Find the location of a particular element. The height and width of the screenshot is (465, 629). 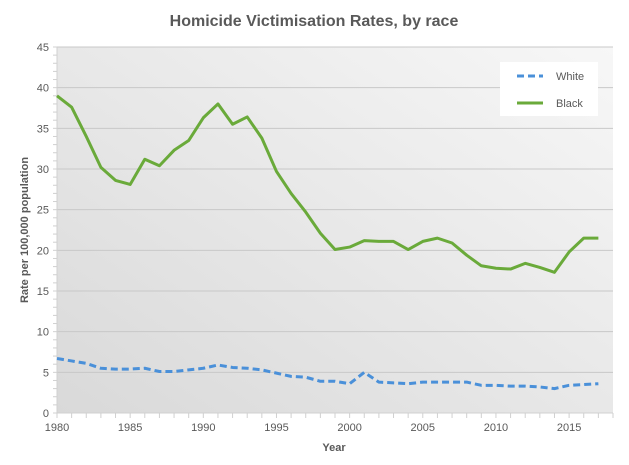

y-tick-label: 5 is located at coordinates (46, 373).